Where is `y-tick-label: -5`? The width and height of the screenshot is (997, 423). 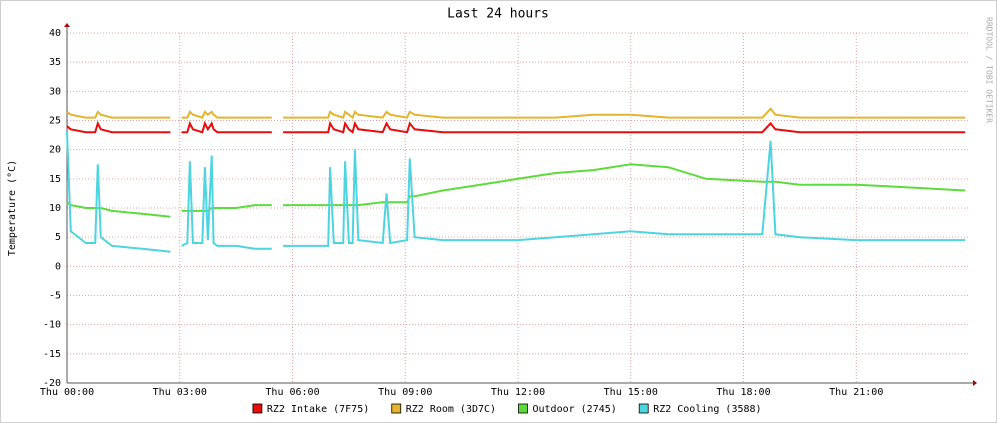 y-tick-label: -5 is located at coordinates (55, 296).